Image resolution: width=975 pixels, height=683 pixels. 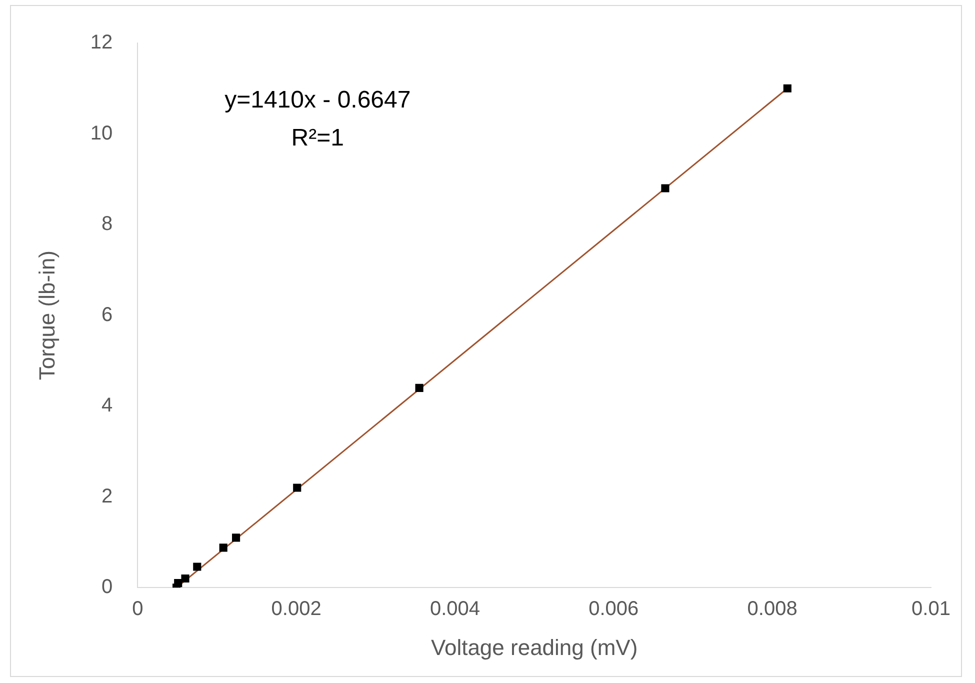 I want to click on x-tick-label: 0.006, so click(x=613, y=609).